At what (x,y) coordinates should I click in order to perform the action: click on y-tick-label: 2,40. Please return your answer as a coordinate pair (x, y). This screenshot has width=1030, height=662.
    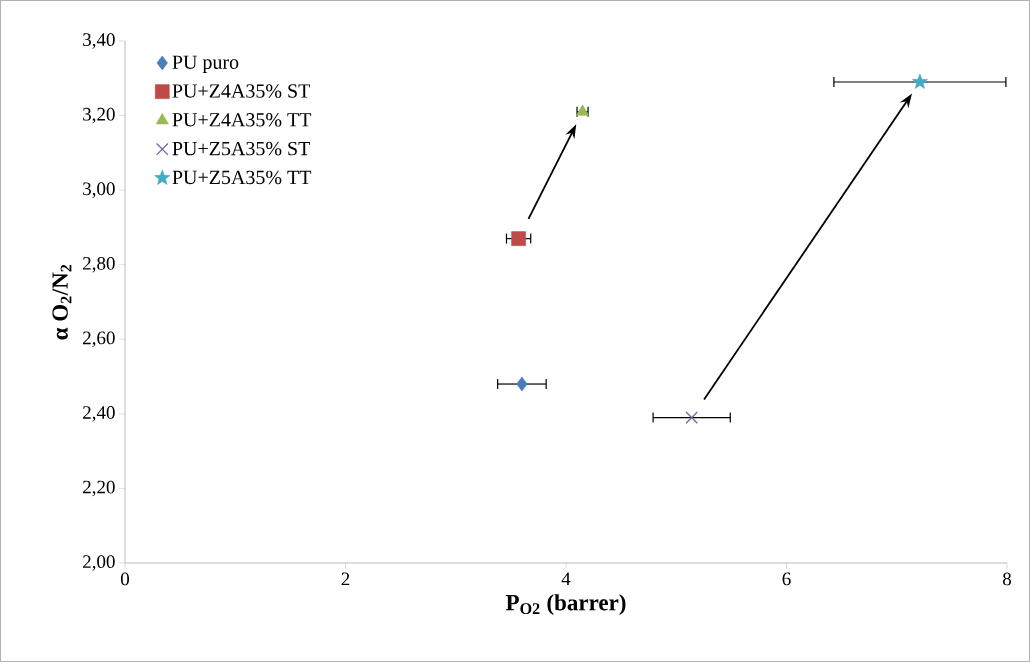
    Looking at the image, I should click on (99, 414).